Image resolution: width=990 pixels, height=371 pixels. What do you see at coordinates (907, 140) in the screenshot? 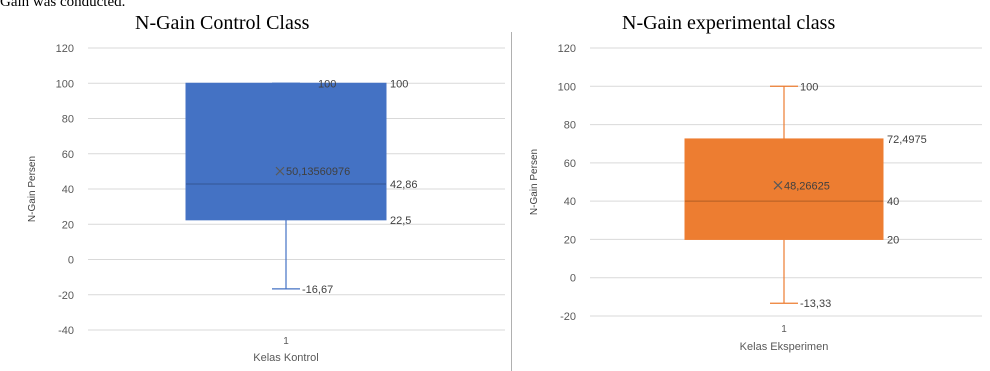
I see `data-label-q3: 72,4975` at bounding box center [907, 140].